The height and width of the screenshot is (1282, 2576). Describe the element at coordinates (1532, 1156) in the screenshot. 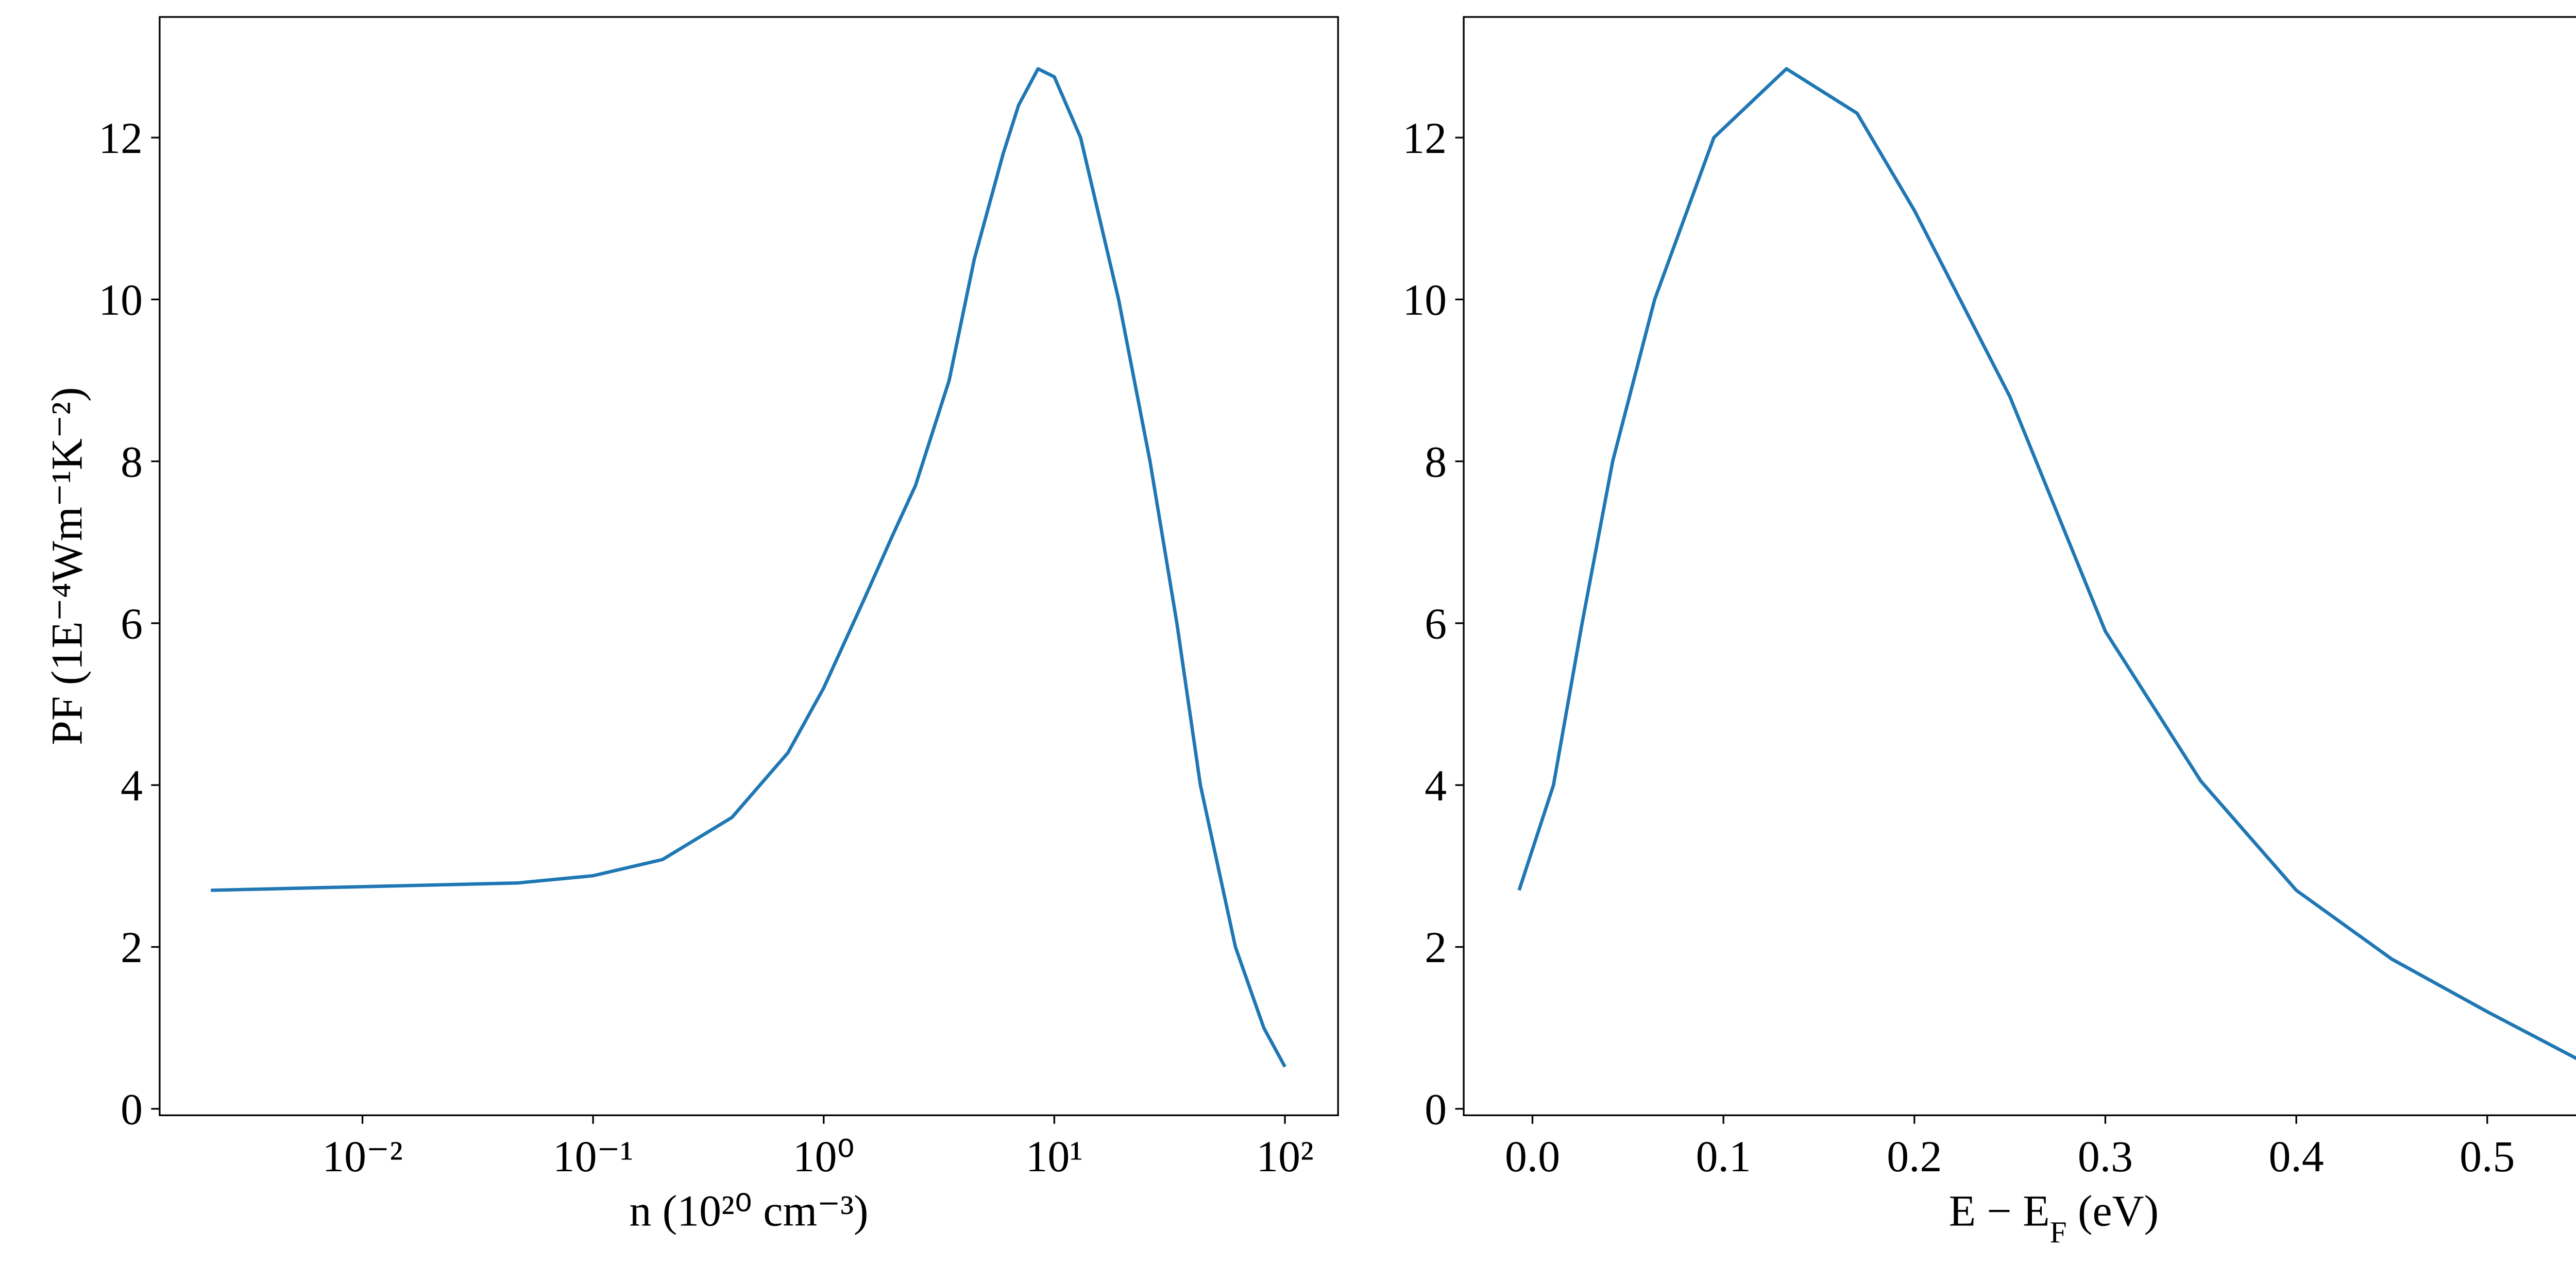

I see `x-tick-label: 0.0` at that location.